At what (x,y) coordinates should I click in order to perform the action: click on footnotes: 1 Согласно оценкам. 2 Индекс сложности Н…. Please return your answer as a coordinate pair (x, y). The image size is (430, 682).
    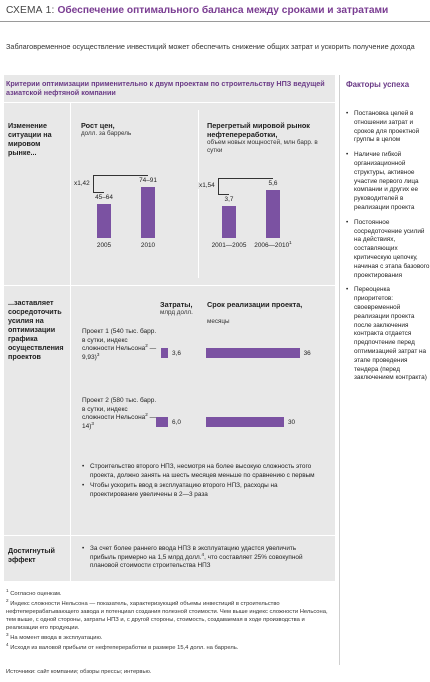
    Looking at the image, I should click on (171, 621).